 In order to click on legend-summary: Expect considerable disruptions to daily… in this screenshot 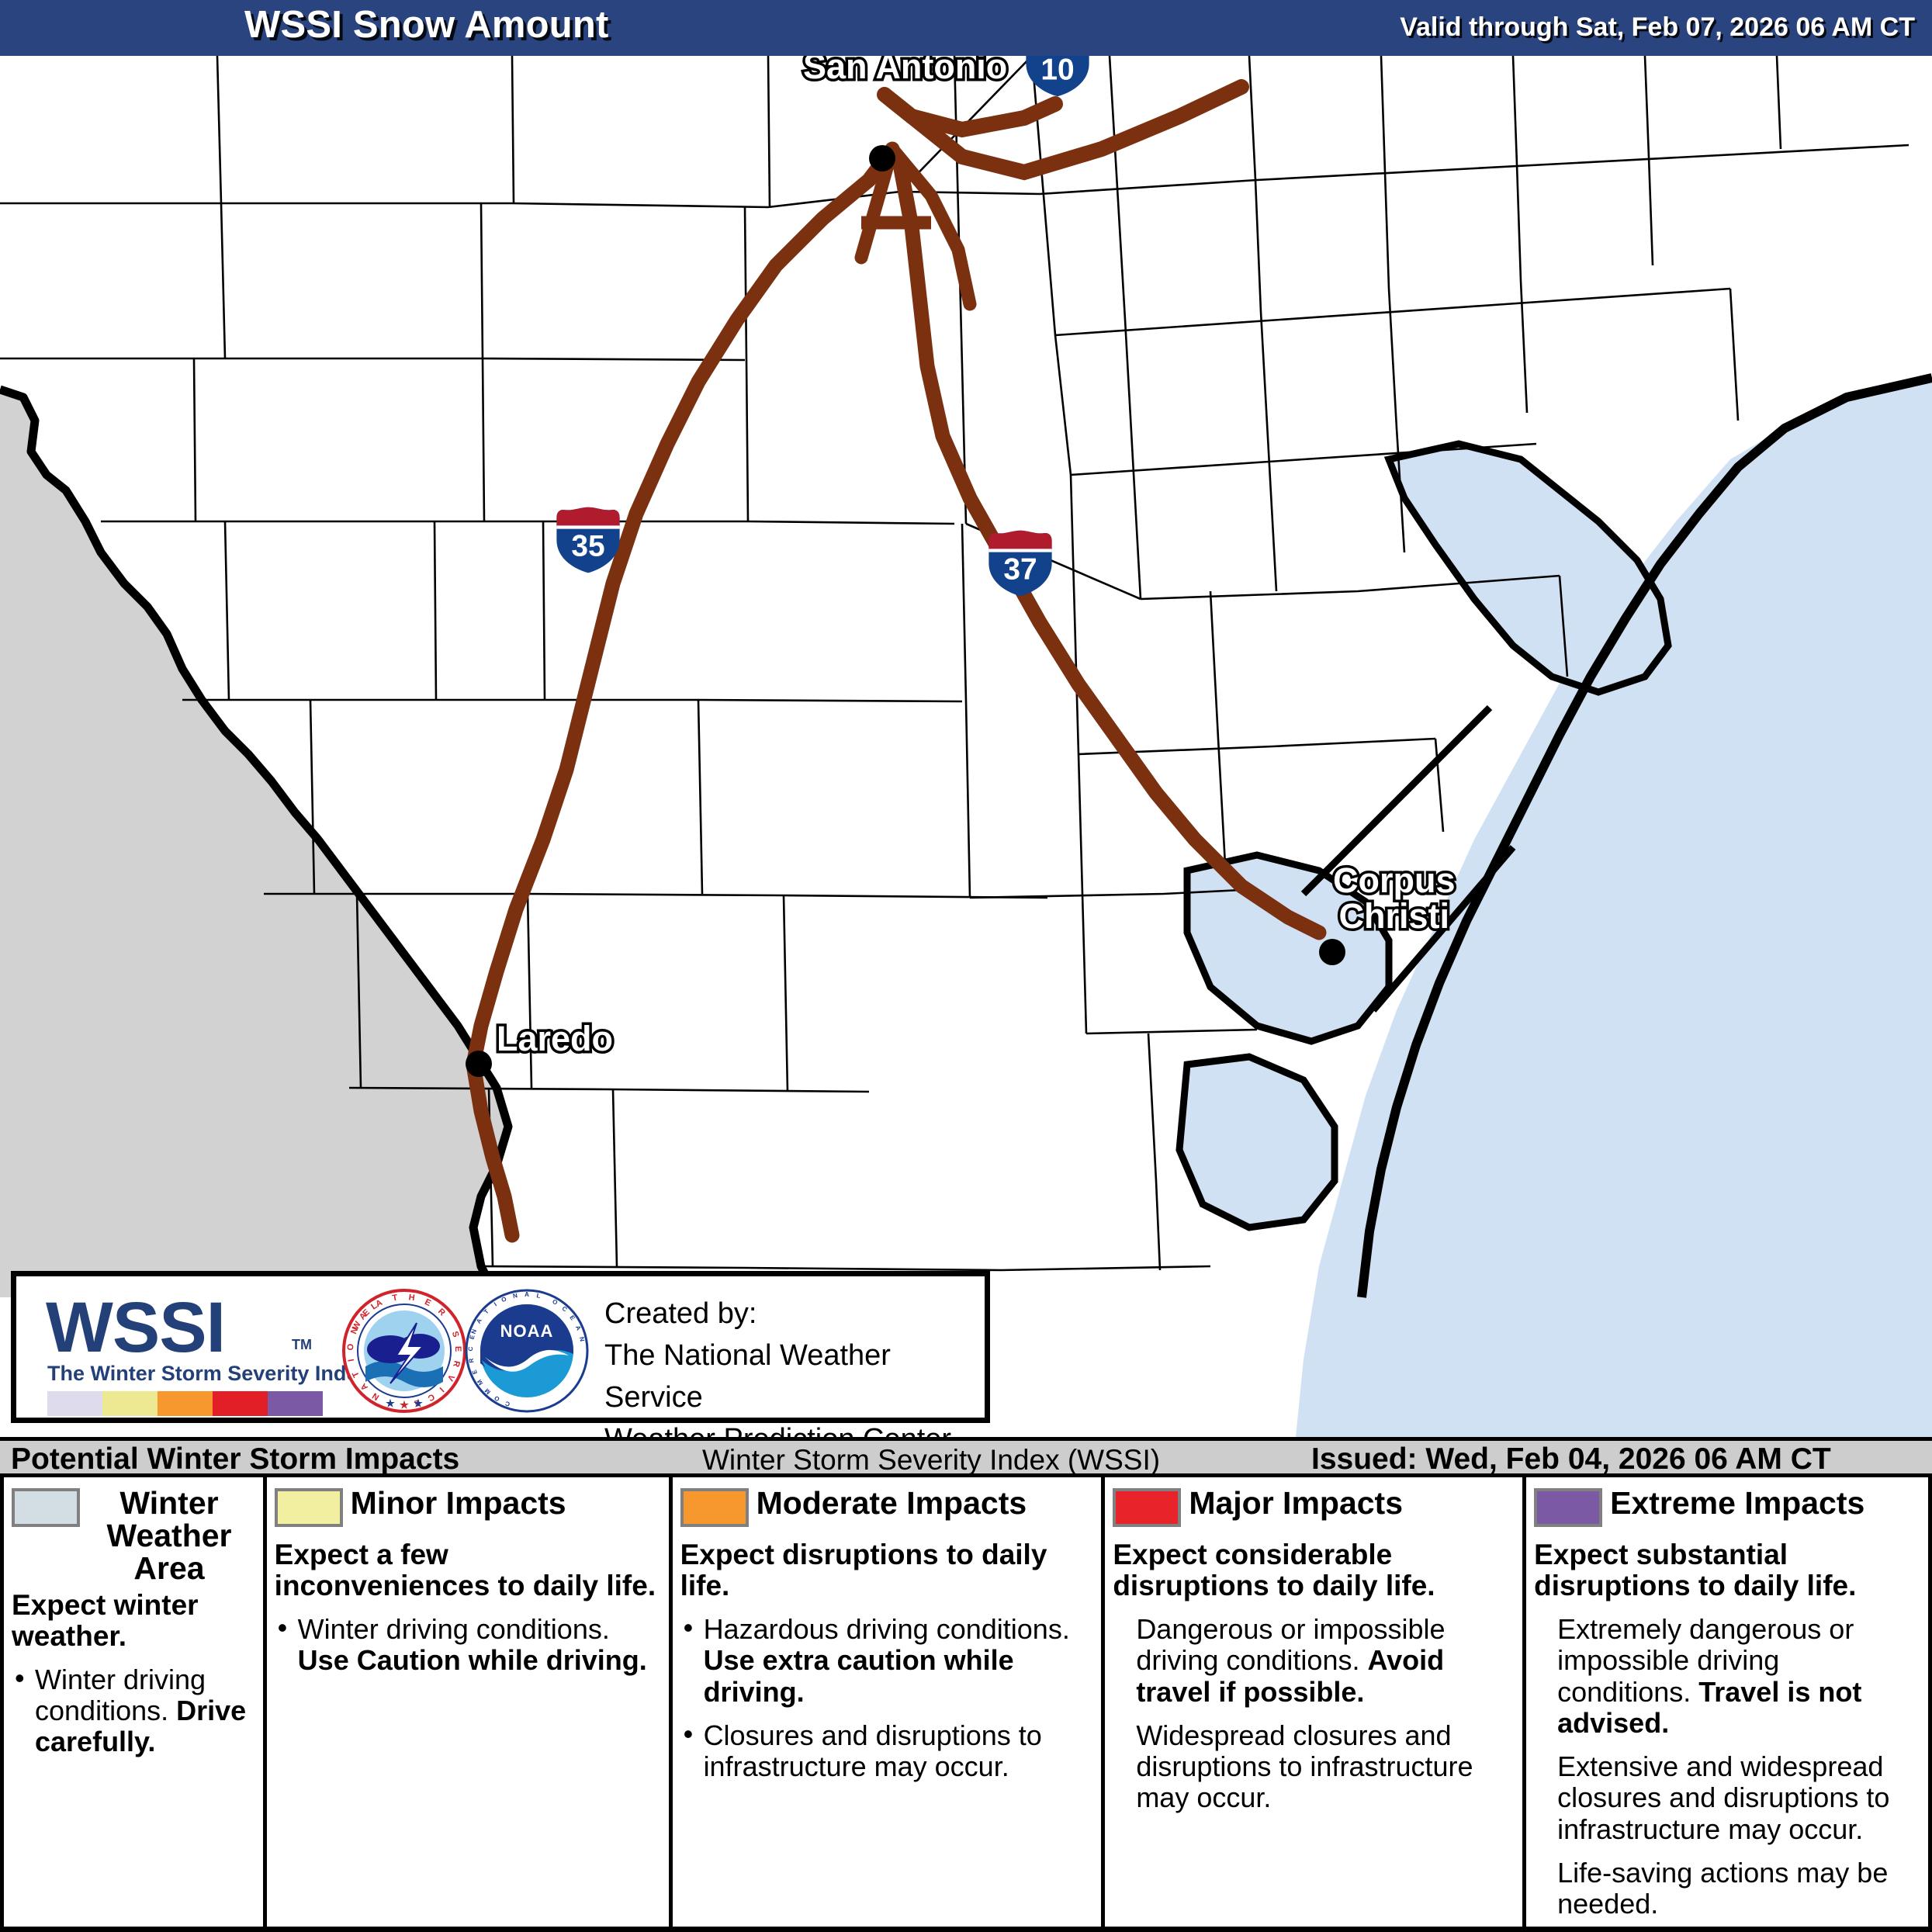, I will do `click(1274, 1570)`.